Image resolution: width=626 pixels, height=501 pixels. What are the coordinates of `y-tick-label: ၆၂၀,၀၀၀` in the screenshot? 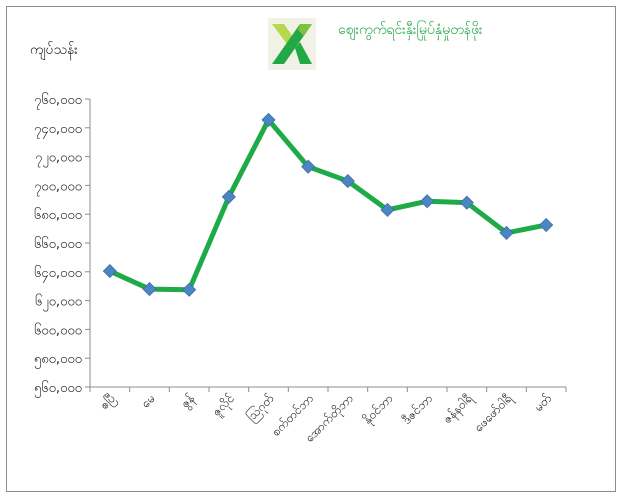 It's located at (58, 303).